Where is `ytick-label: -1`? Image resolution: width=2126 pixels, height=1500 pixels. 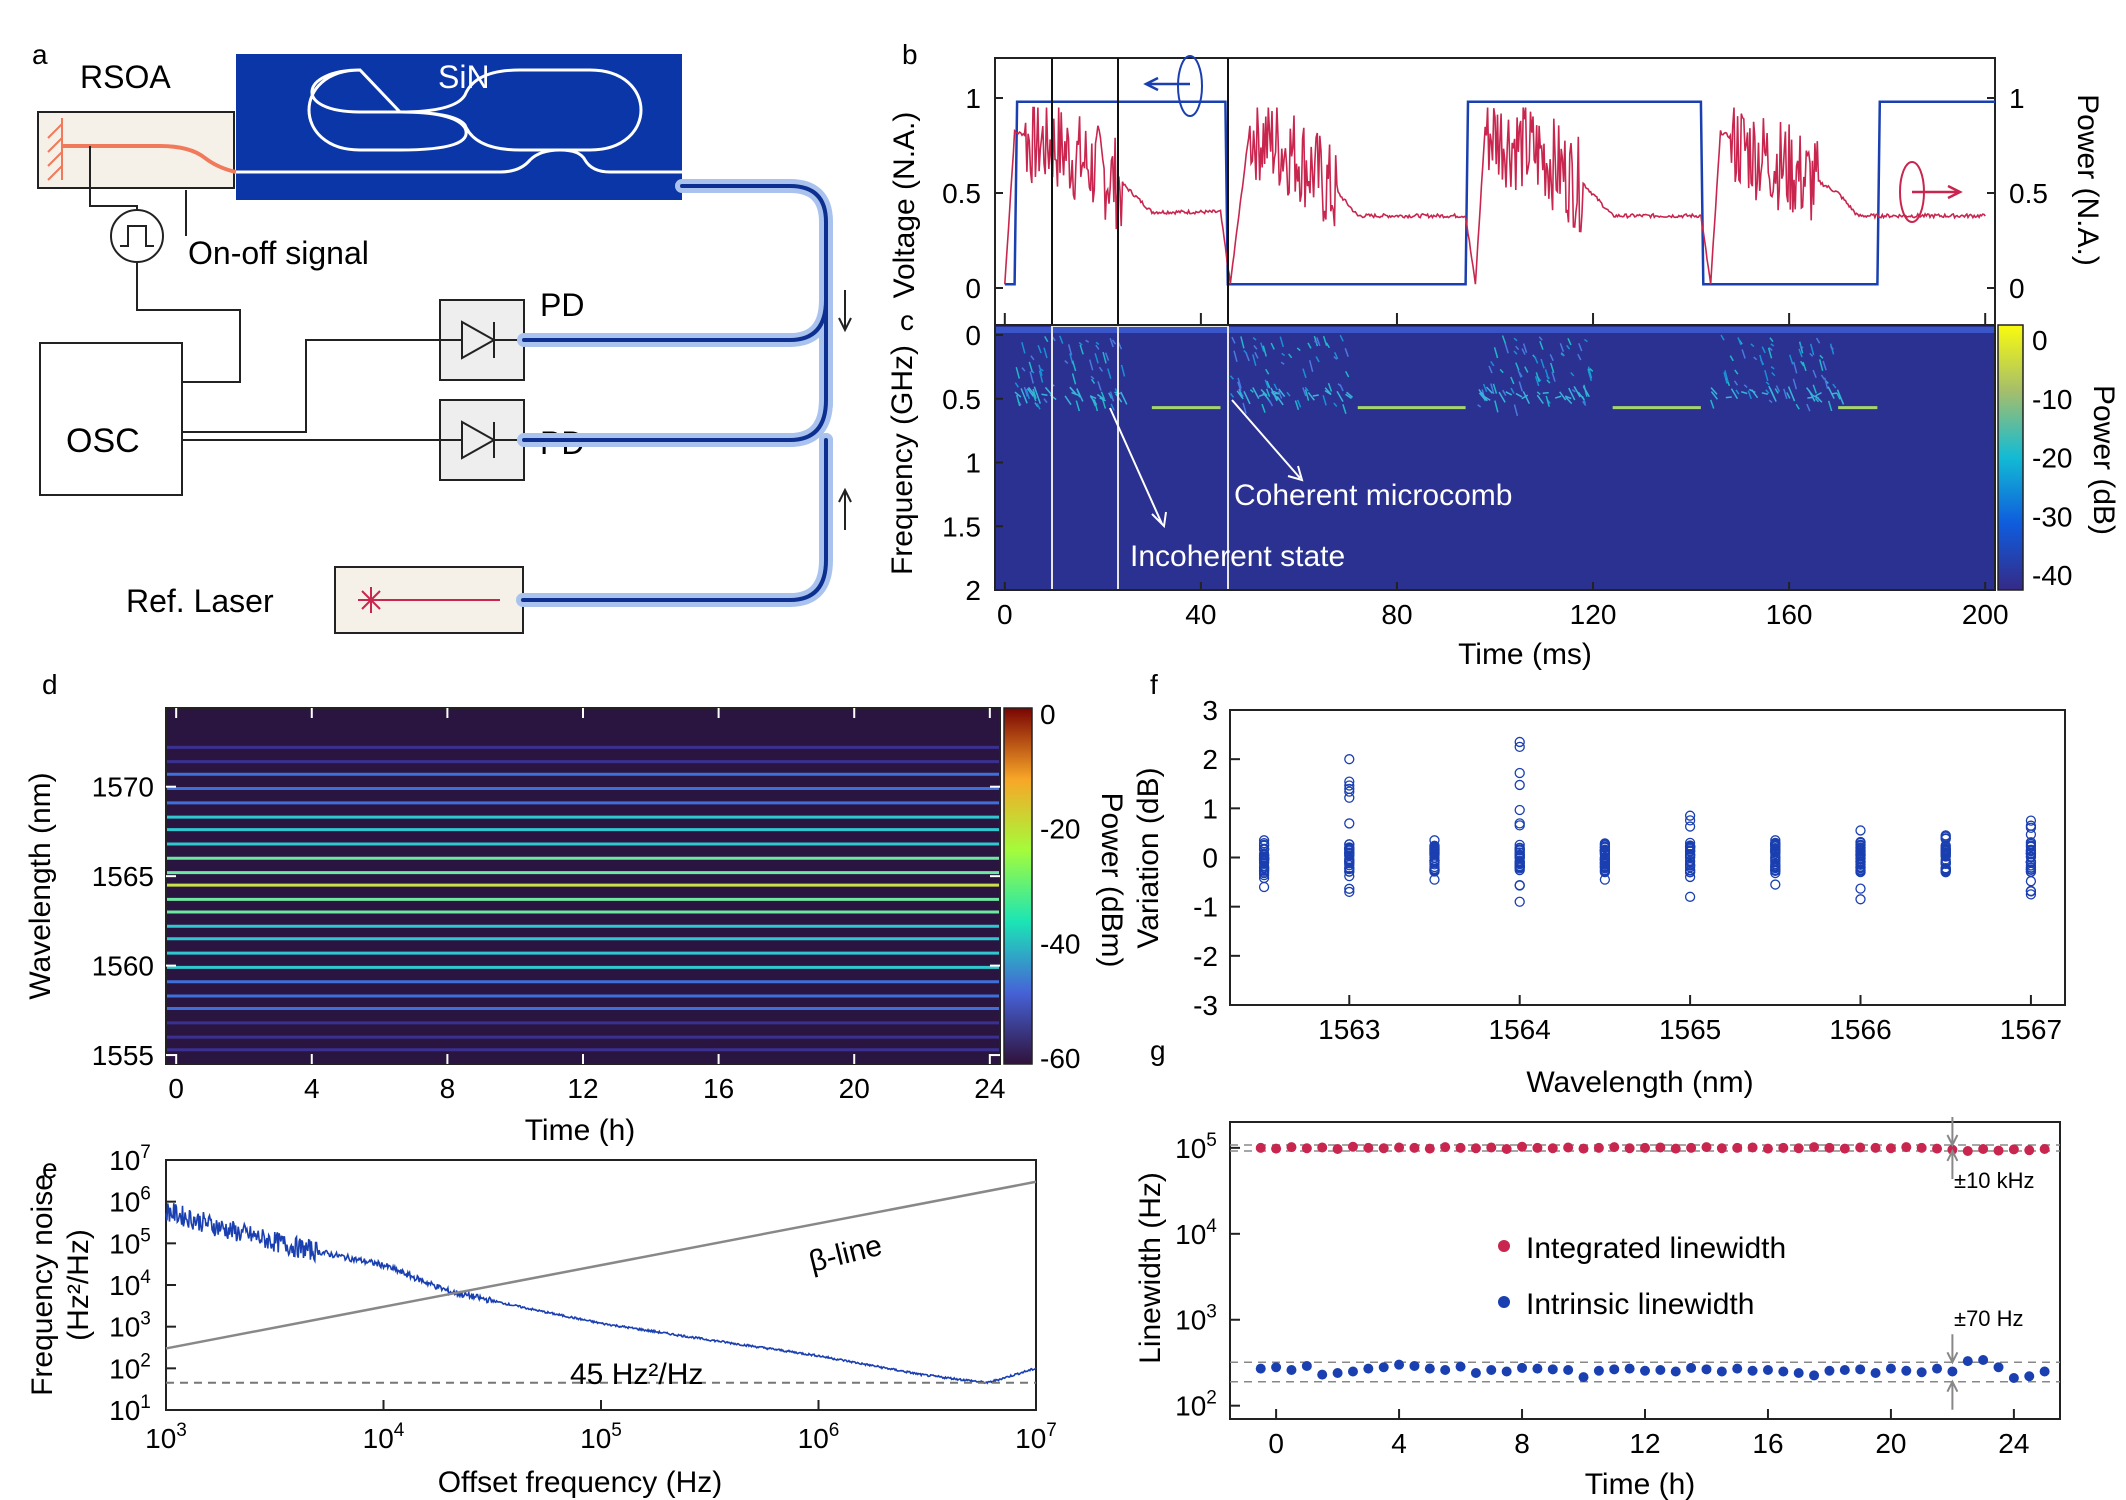 ytick-label: -1 is located at coordinates (1205, 907).